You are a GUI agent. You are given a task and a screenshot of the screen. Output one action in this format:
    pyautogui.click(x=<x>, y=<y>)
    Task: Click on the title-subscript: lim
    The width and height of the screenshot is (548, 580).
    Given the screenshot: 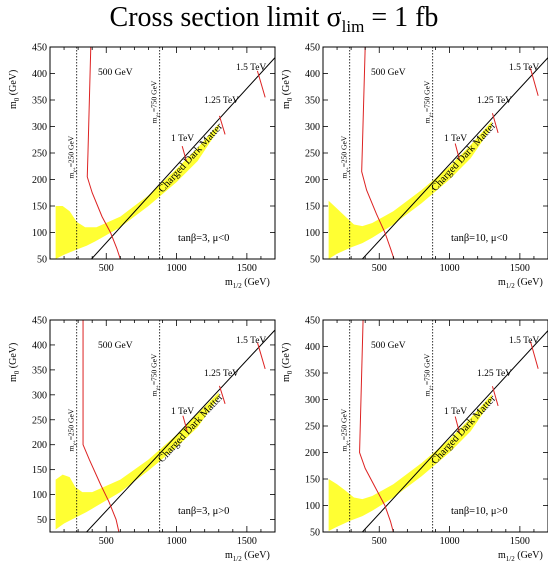 What is the action you would take?
    pyautogui.click(x=353, y=26)
    